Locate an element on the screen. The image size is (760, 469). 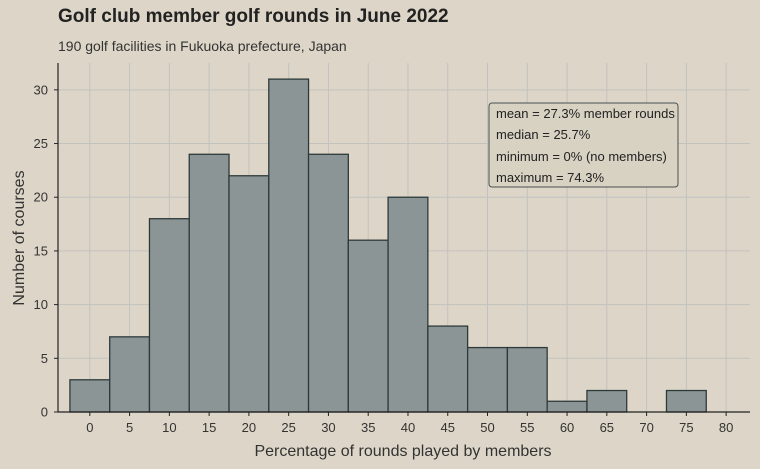
x-tick-label: 80 is located at coordinates (726, 427).